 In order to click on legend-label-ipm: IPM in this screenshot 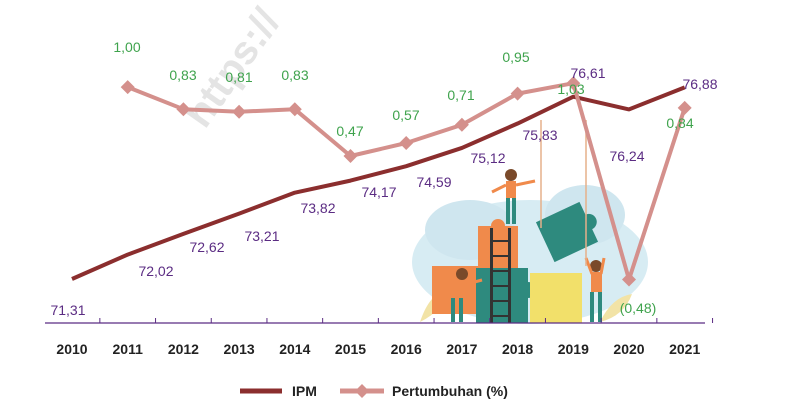, I will do `click(304, 391)`.